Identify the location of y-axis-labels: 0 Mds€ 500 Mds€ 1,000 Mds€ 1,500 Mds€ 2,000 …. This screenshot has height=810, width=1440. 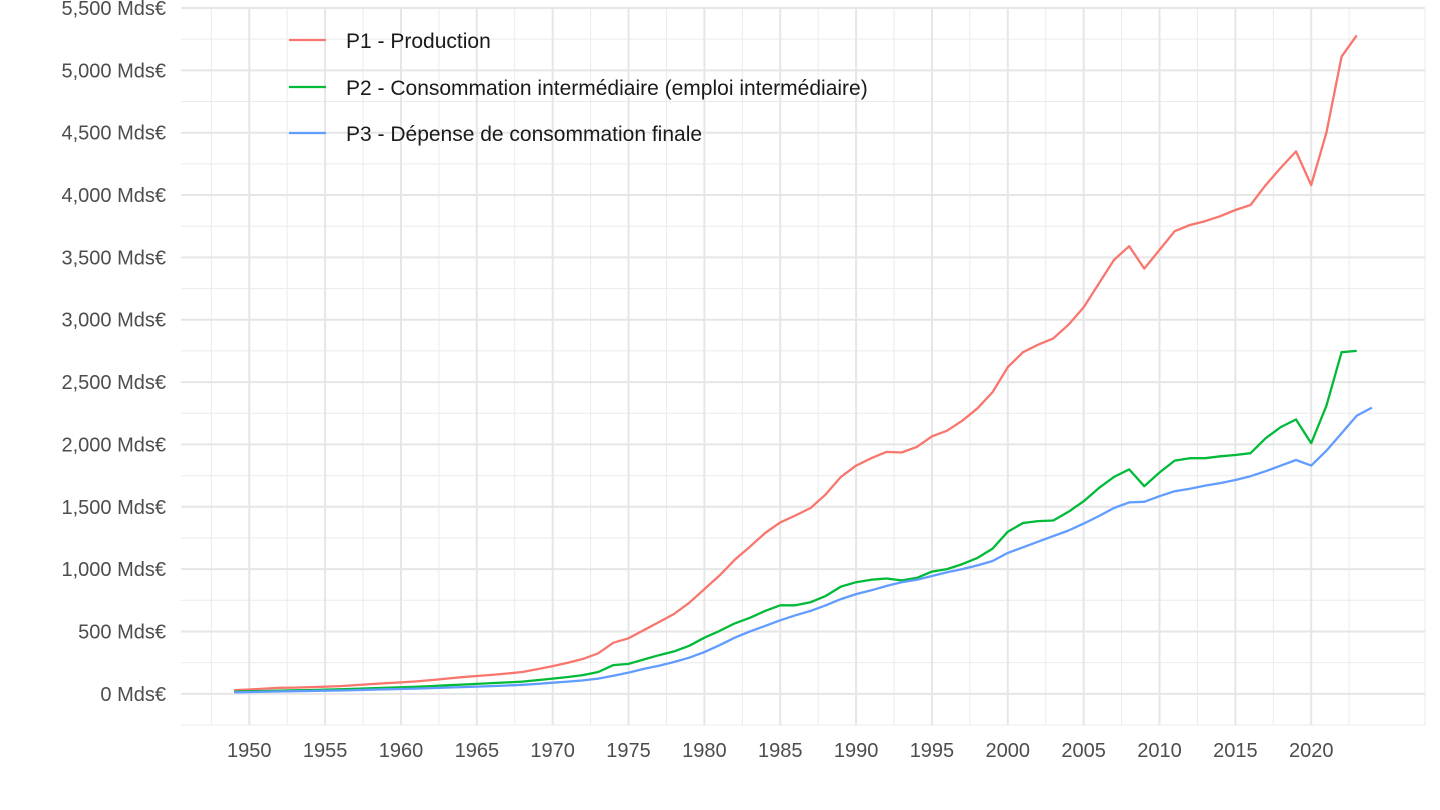
(113, 353).